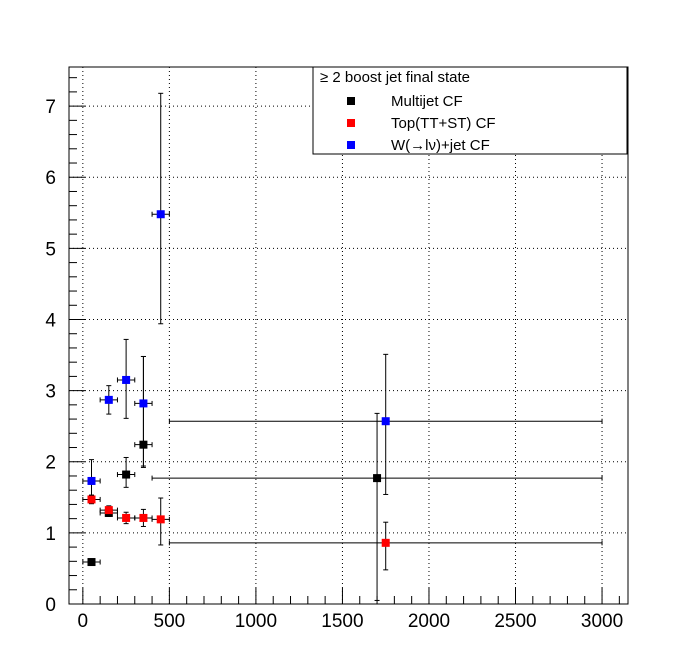 The image size is (696, 672). What do you see at coordinates (256, 621) in the screenshot?
I see `x-tick-label: 1000` at bounding box center [256, 621].